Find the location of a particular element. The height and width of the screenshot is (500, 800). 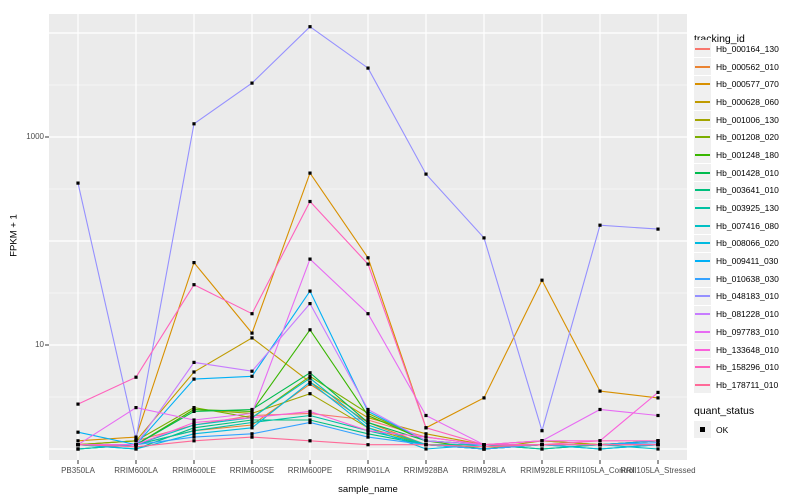

legend-item-label: Hb_000628_060 is located at coordinates (747, 101).